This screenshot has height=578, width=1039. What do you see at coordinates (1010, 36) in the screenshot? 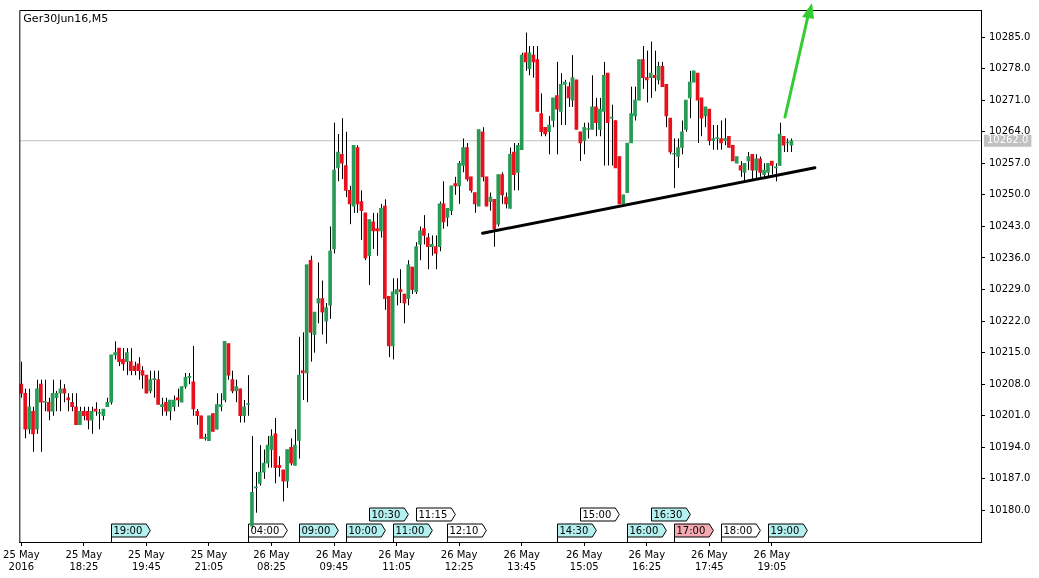
I see `y-tick-label: 10285.0` at bounding box center [1010, 36].